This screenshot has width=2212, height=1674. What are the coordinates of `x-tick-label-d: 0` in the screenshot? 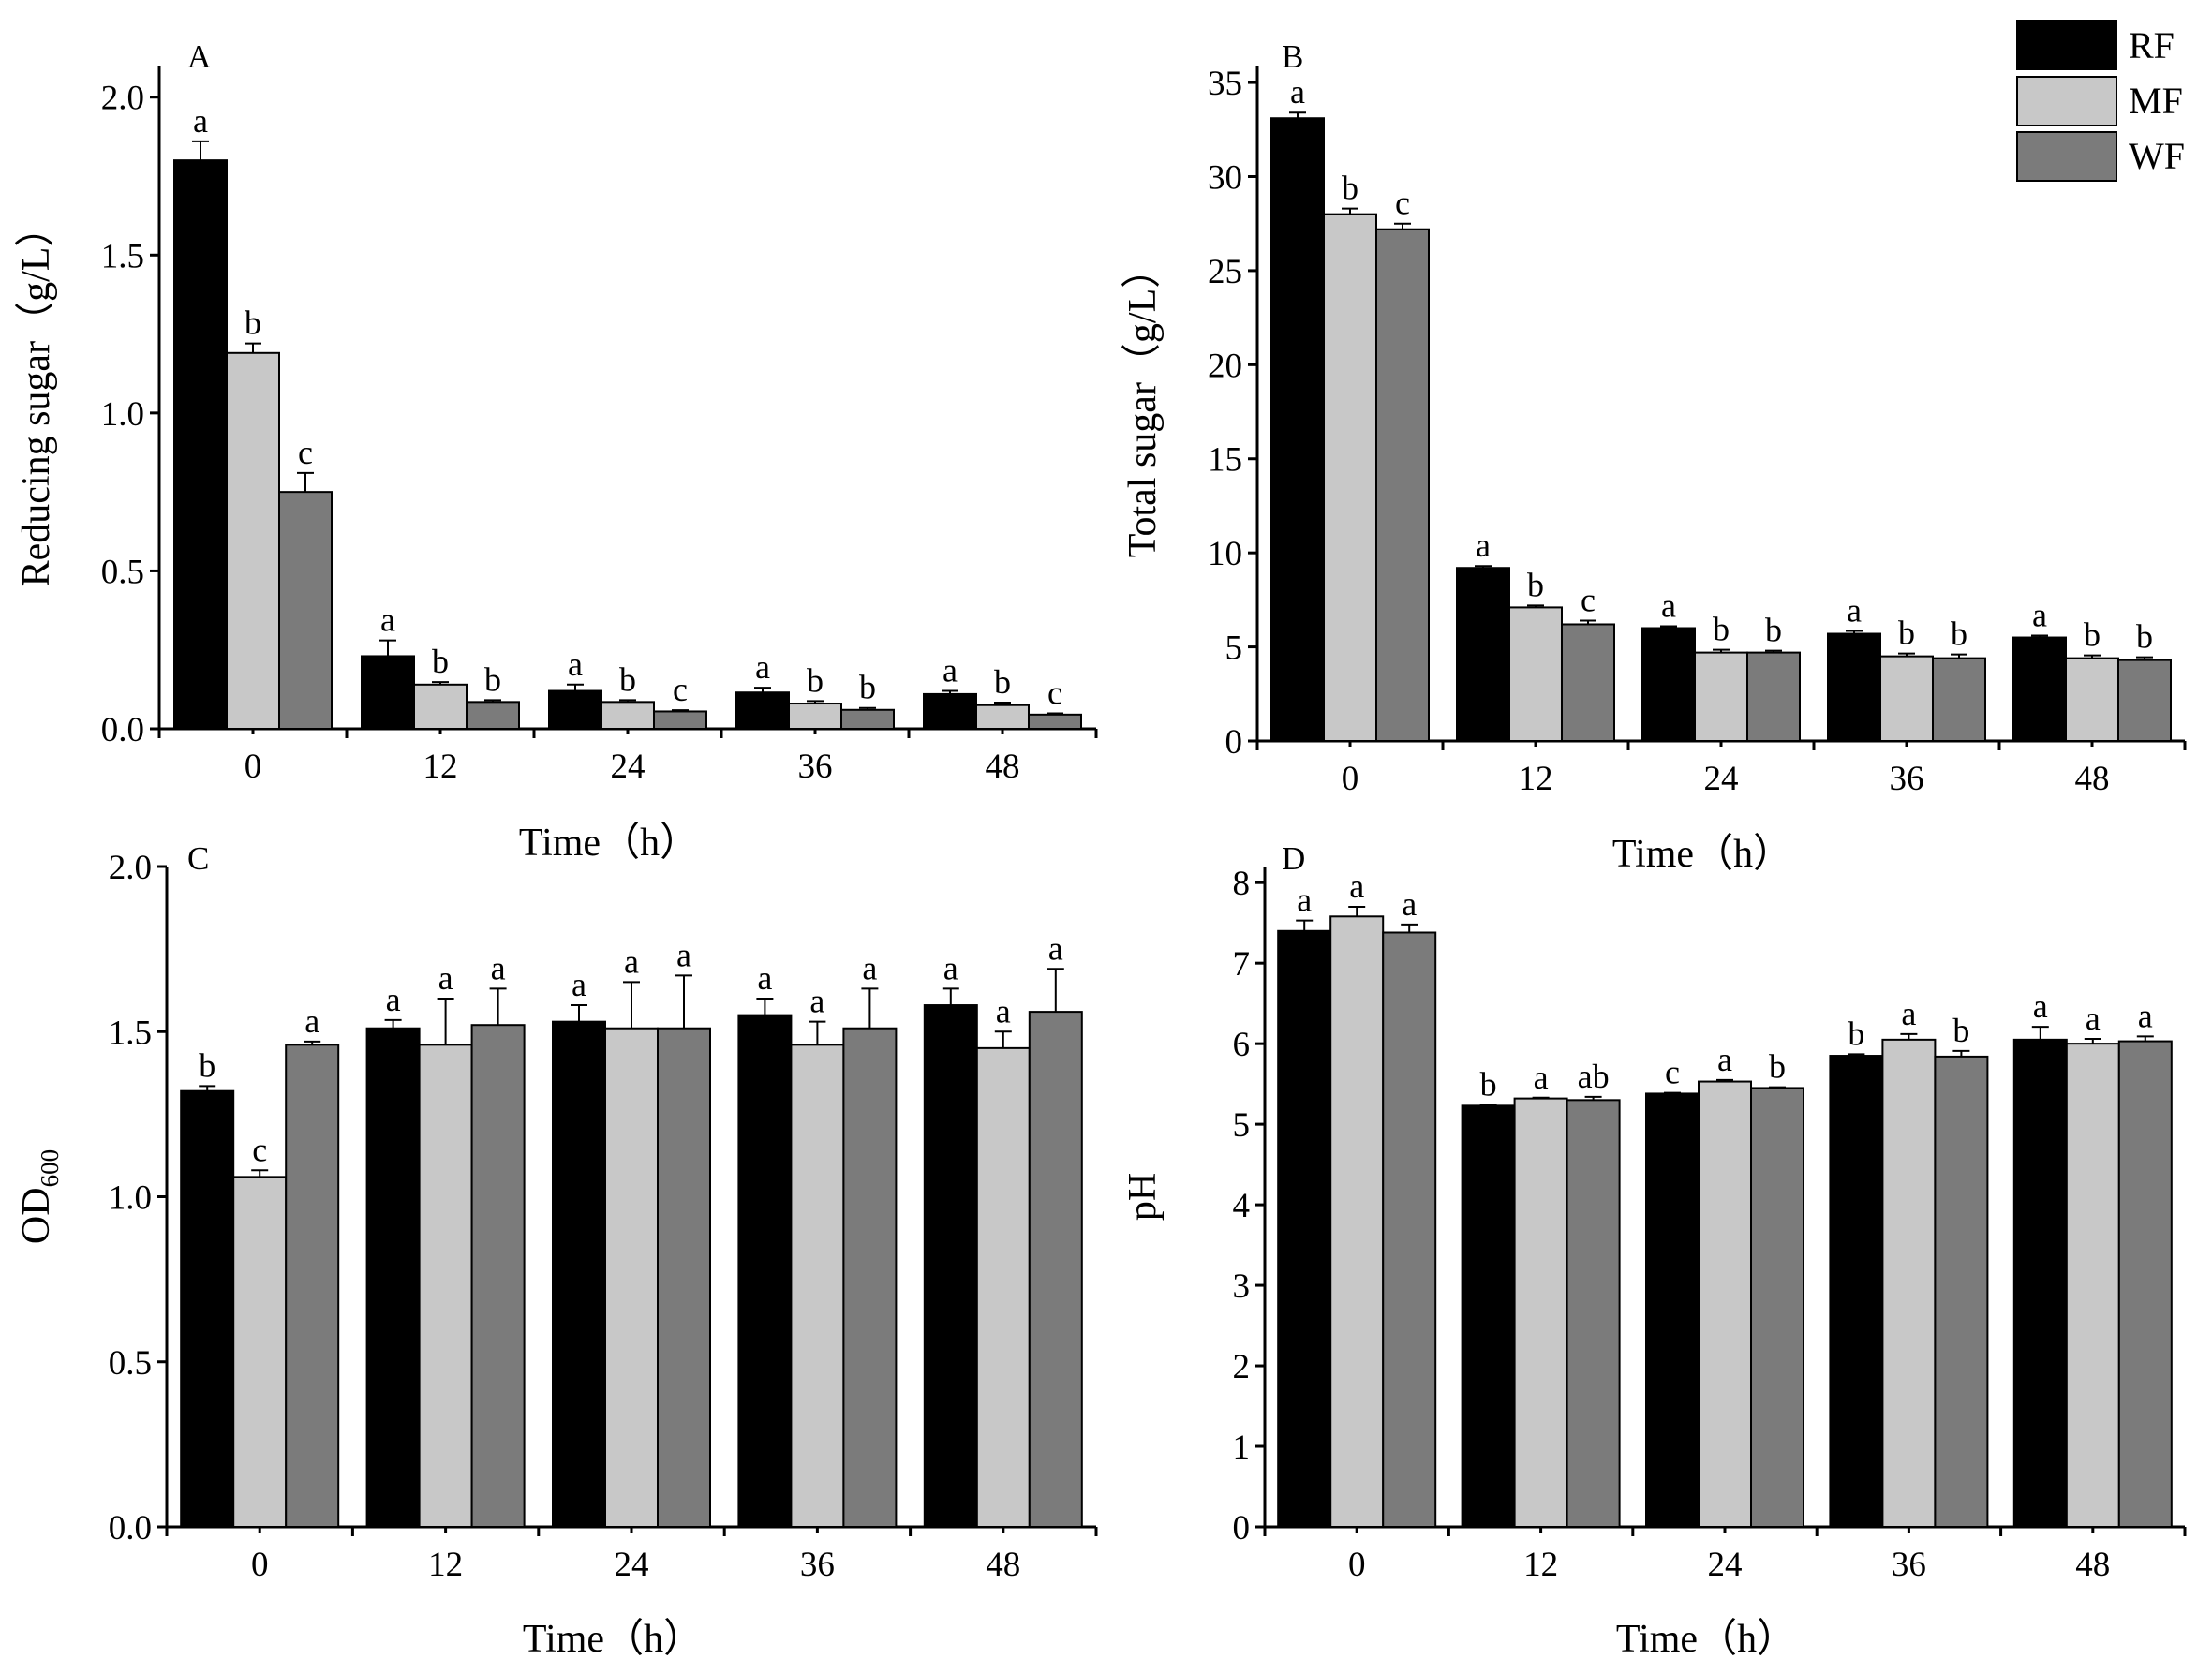 It's located at (1357, 1565).